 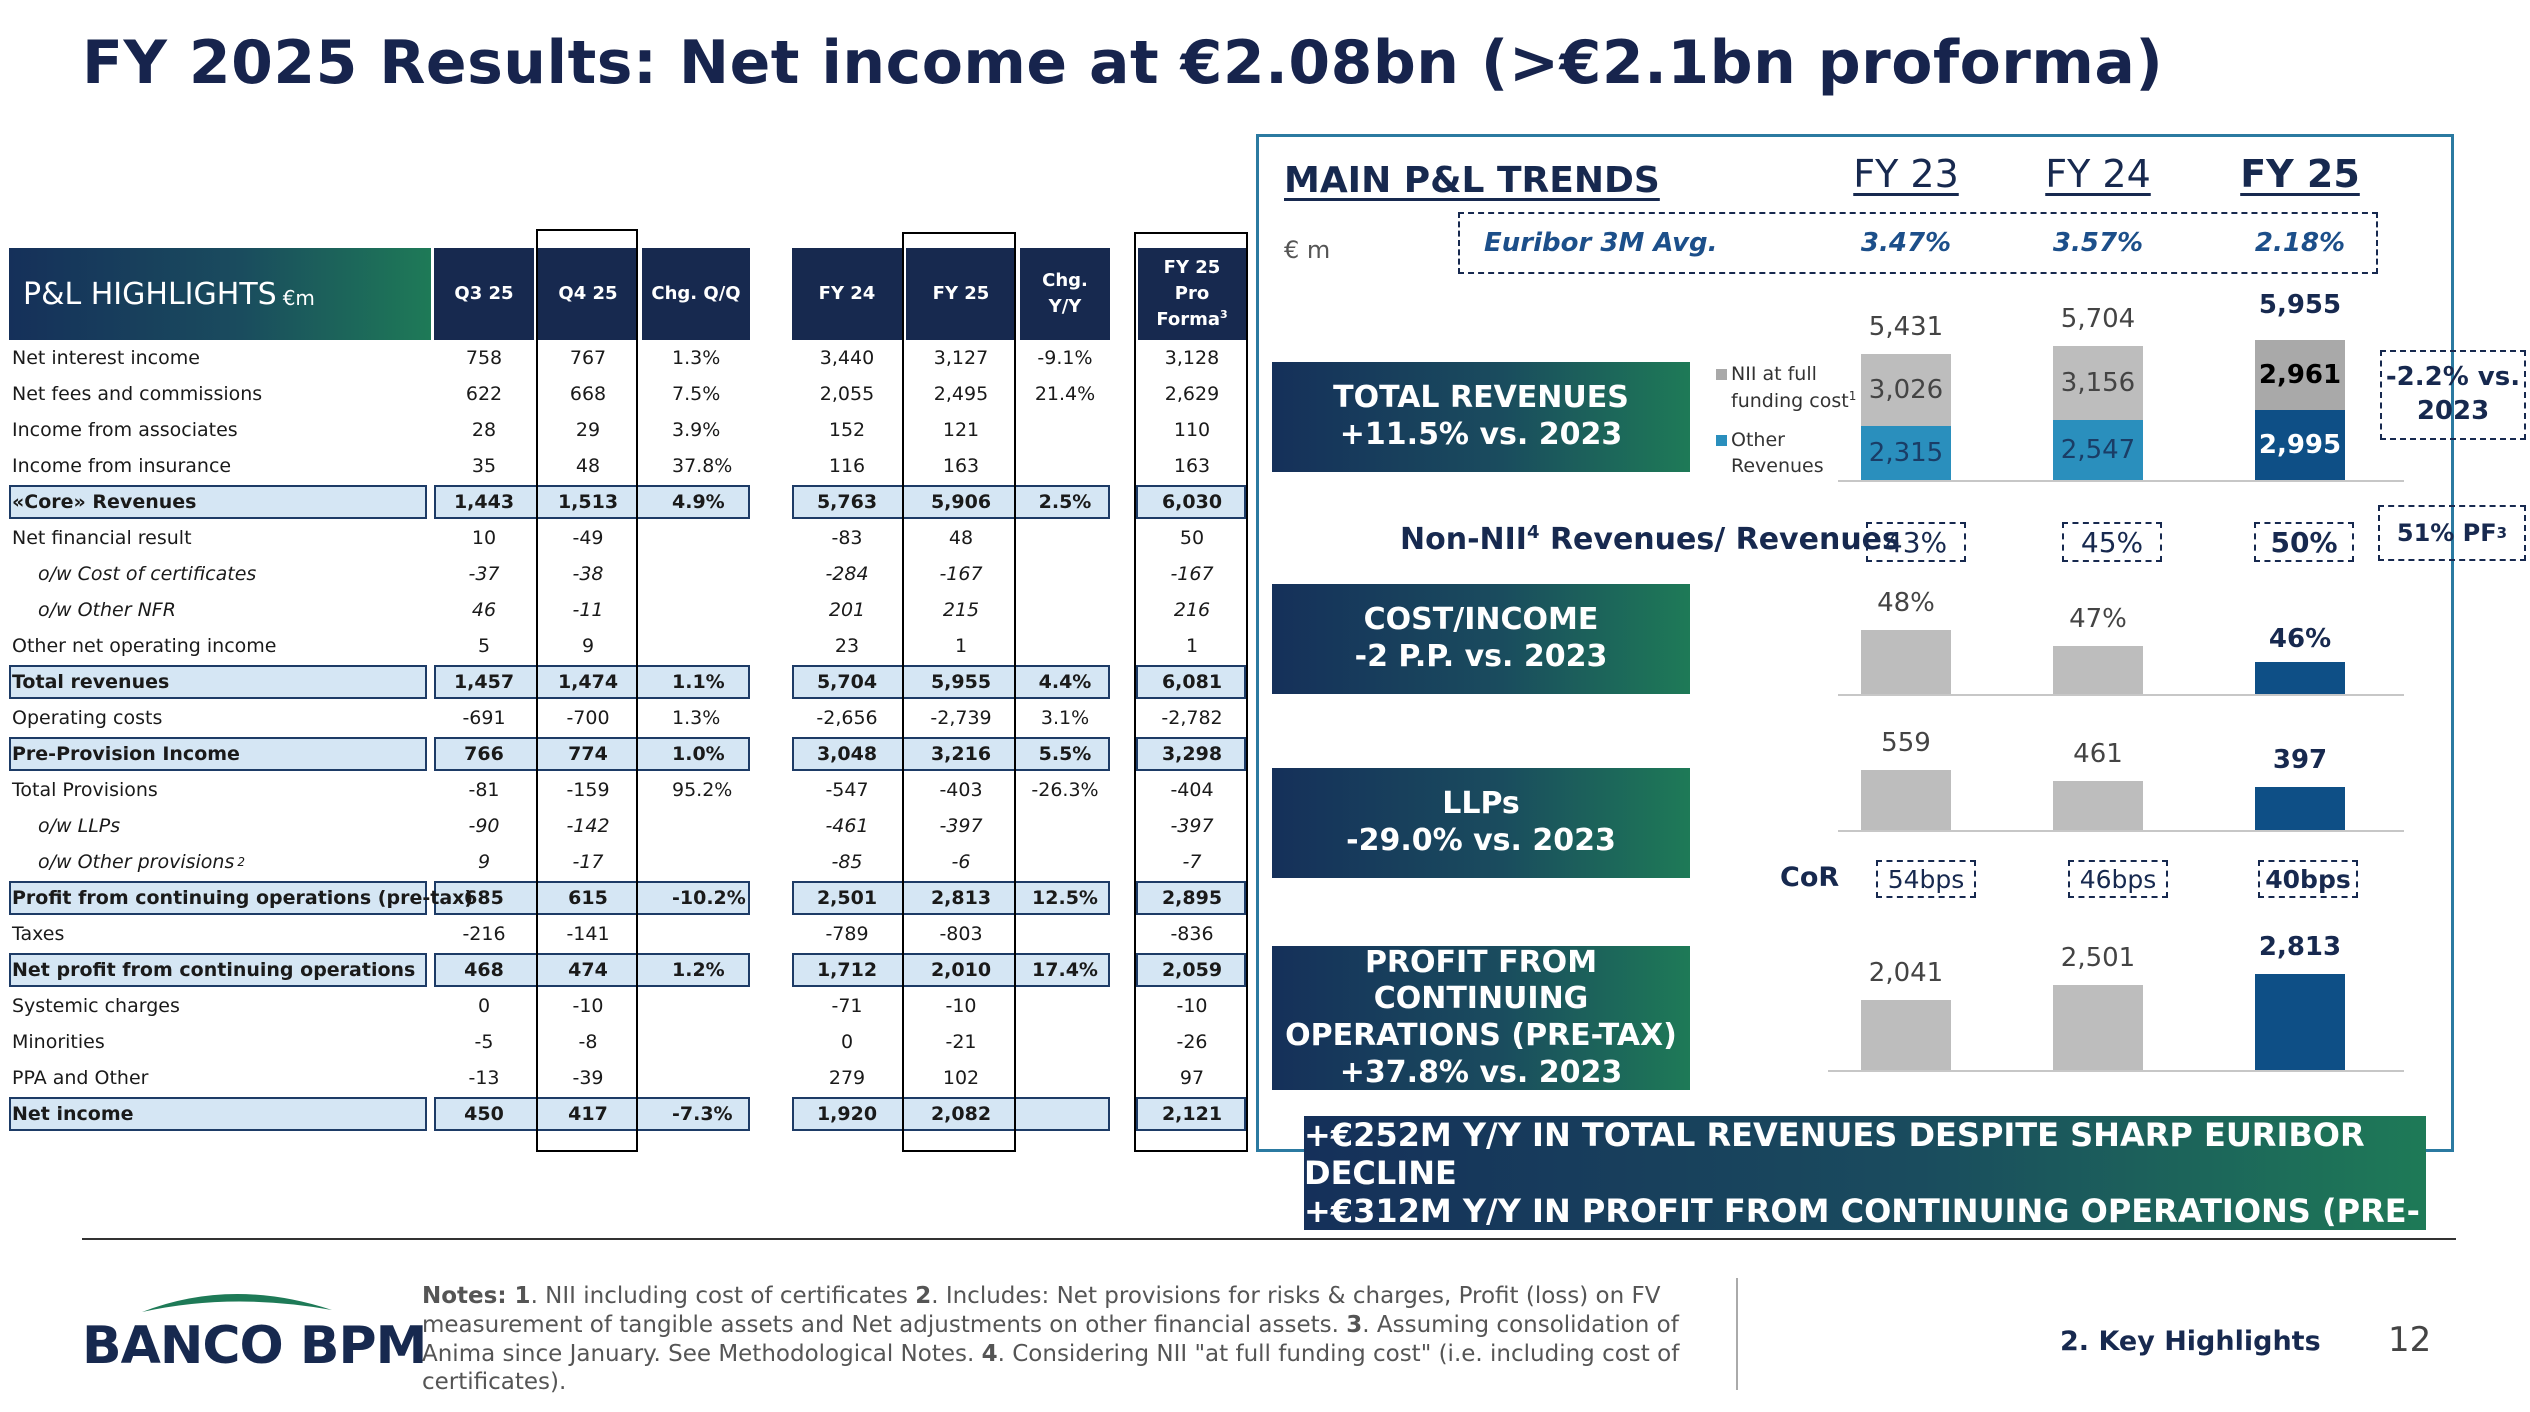 What do you see at coordinates (588, 682) in the screenshot?
I see `cell-q4: 1,474` at bounding box center [588, 682].